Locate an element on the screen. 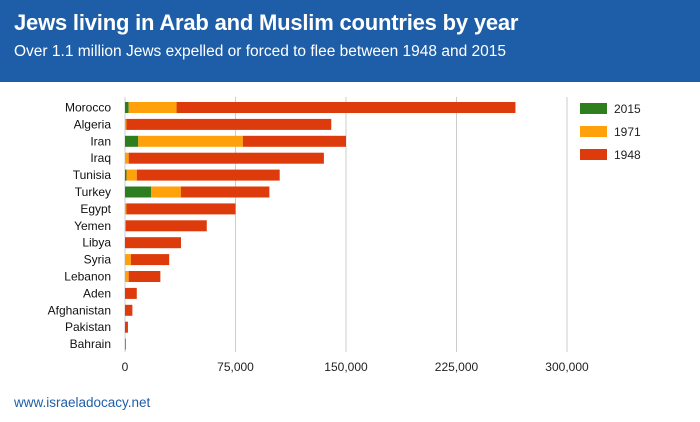 The width and height of the screenshot is (700, 422). x-tick-label: 75,000 is located at coordinates (235, 367).